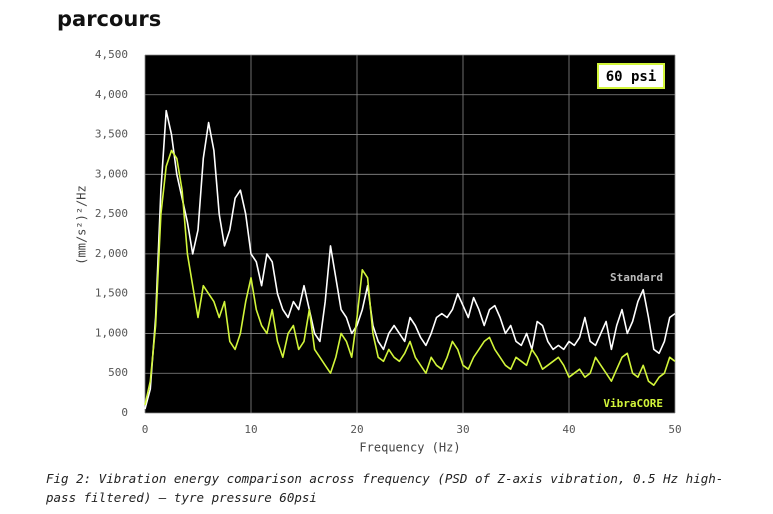 The height and width of the screenshot is (514, 773). Describe the element at coordinates (462, 429) in the screenshot. I see `x-tick-label: 30` at that location.